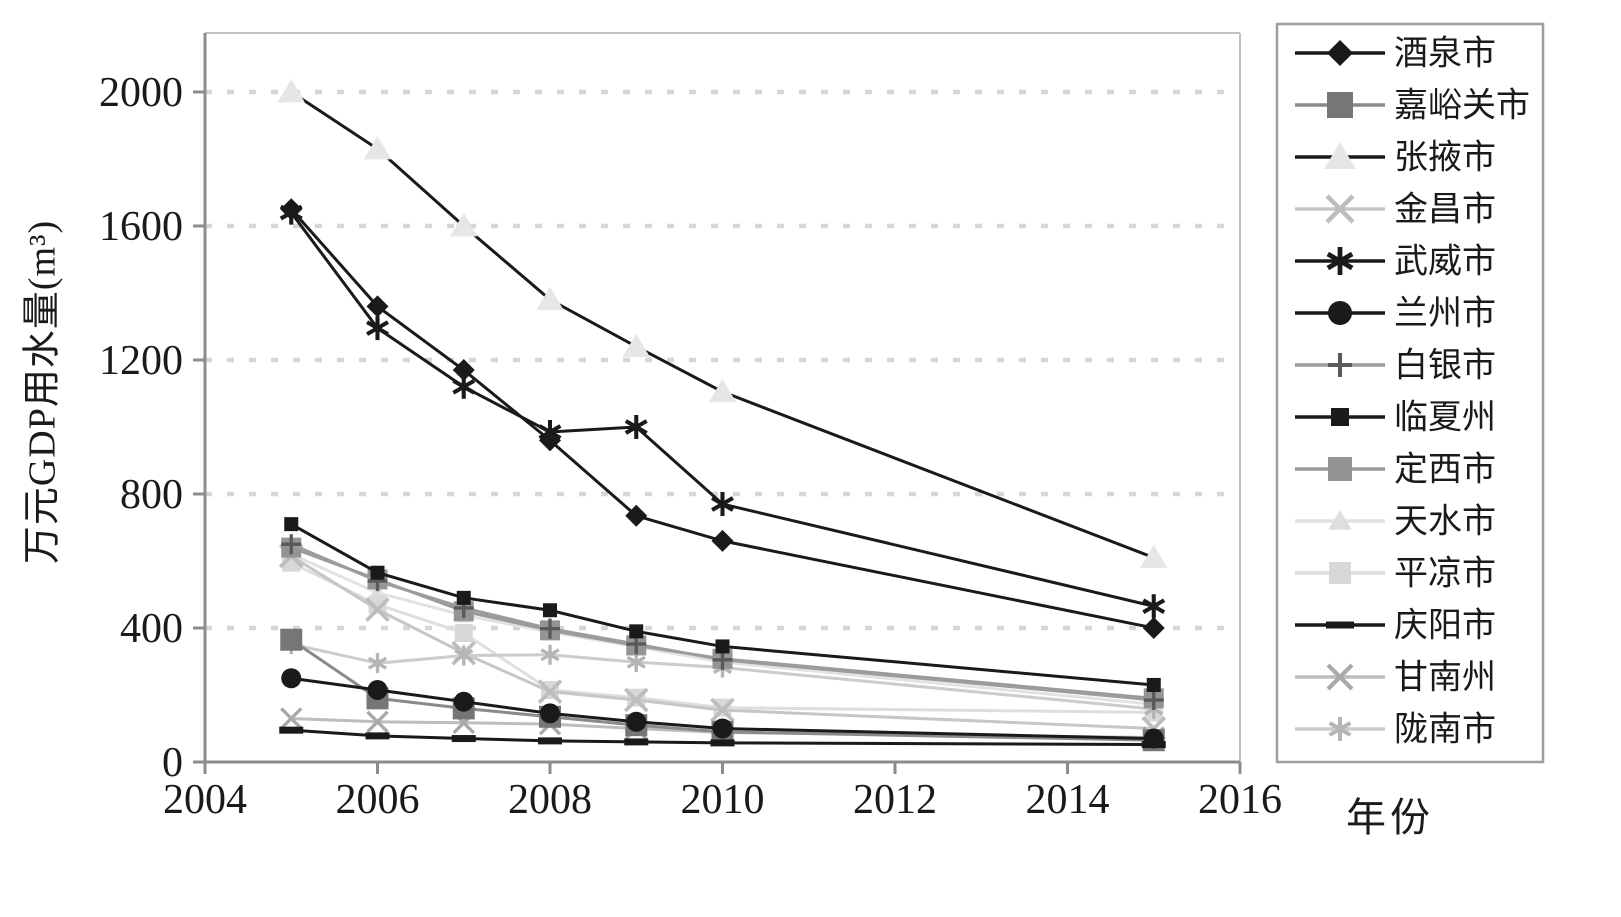 This screenshot has height=917, width=1621. I want to click on series-marker-庆阳市-2006, so click(377, 736).